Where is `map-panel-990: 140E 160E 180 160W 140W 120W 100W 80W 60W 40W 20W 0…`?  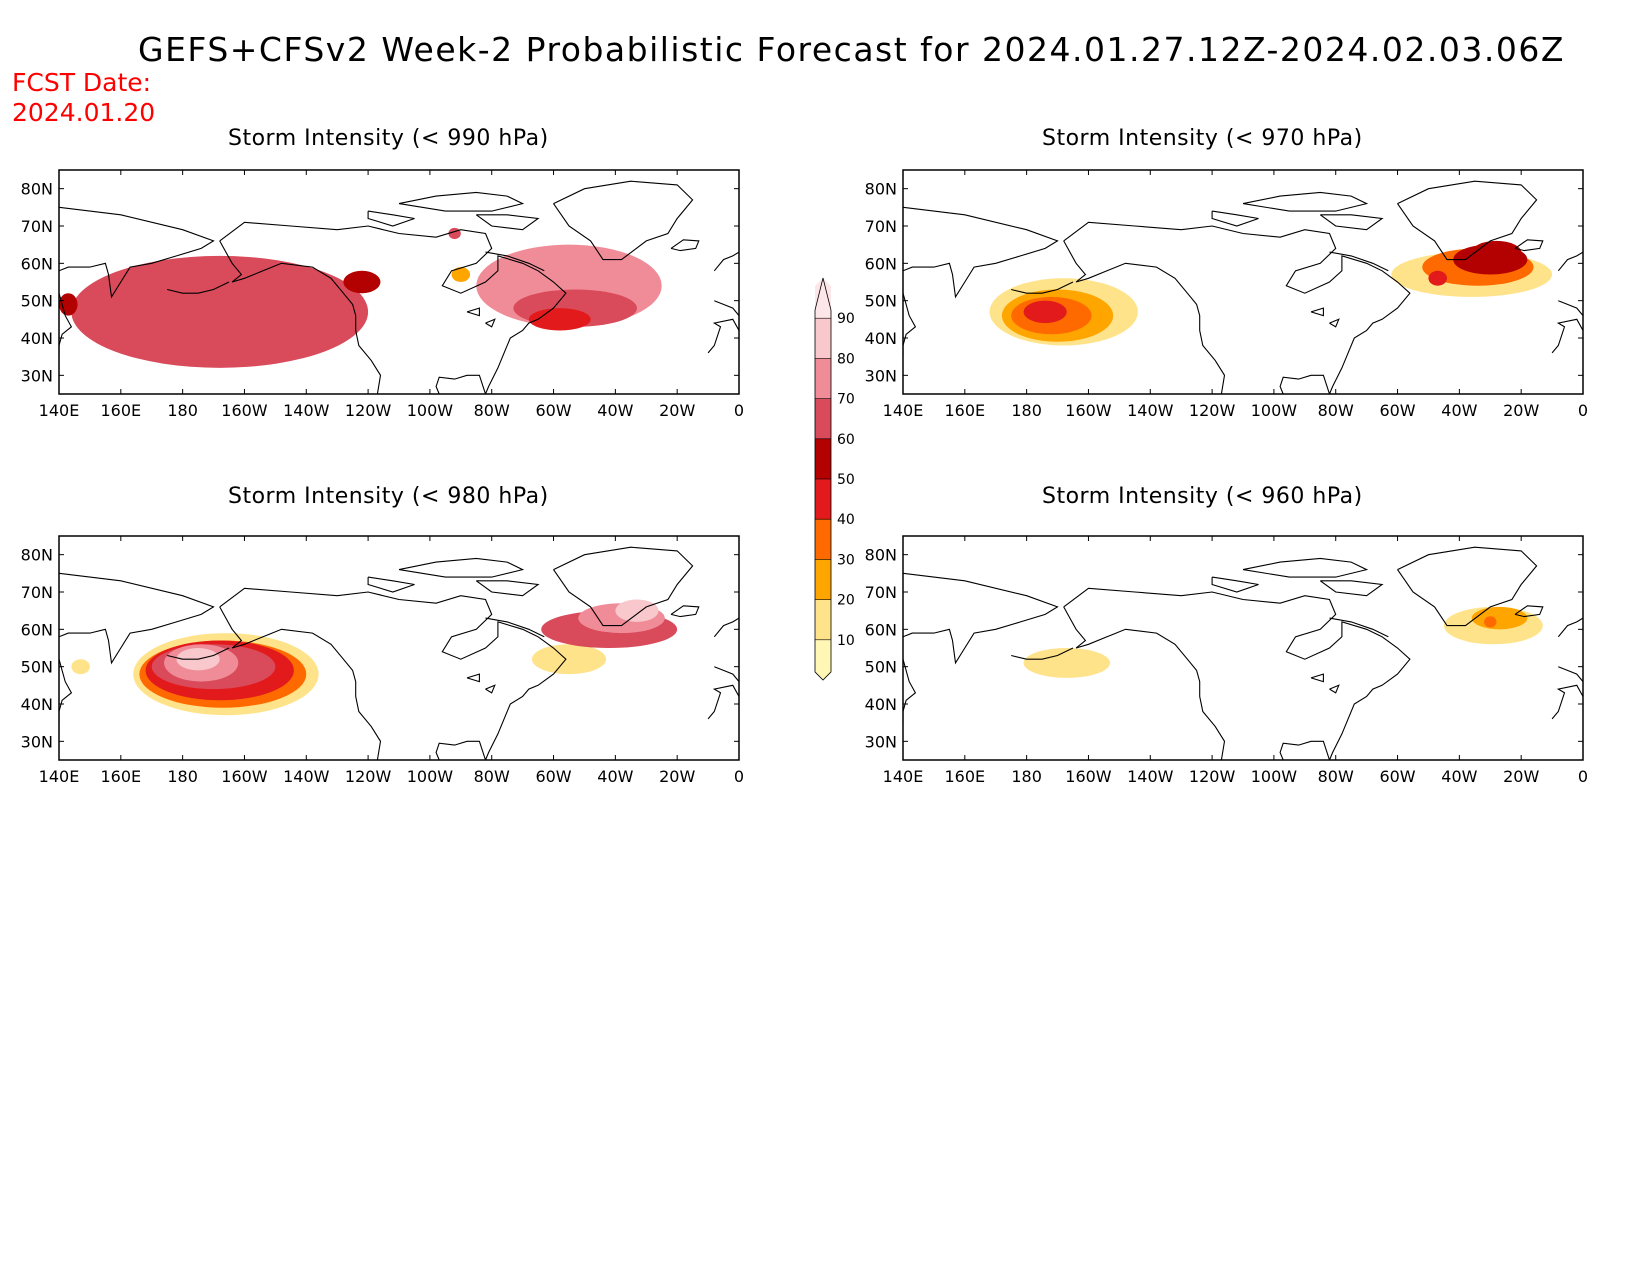 map-panel-990: 140E 160E 180 160W 140W 120W 100W 80W 60W 40W 20W 0… is located at coordinates (382, 294).